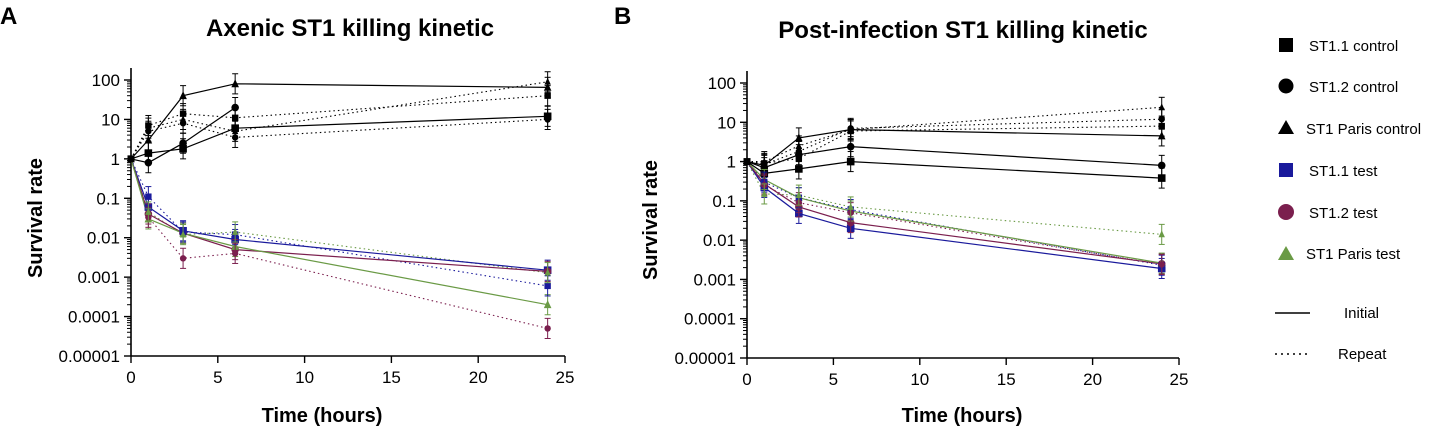  I want to click on y-tick-label-b: 0.01, so click(719, 240).